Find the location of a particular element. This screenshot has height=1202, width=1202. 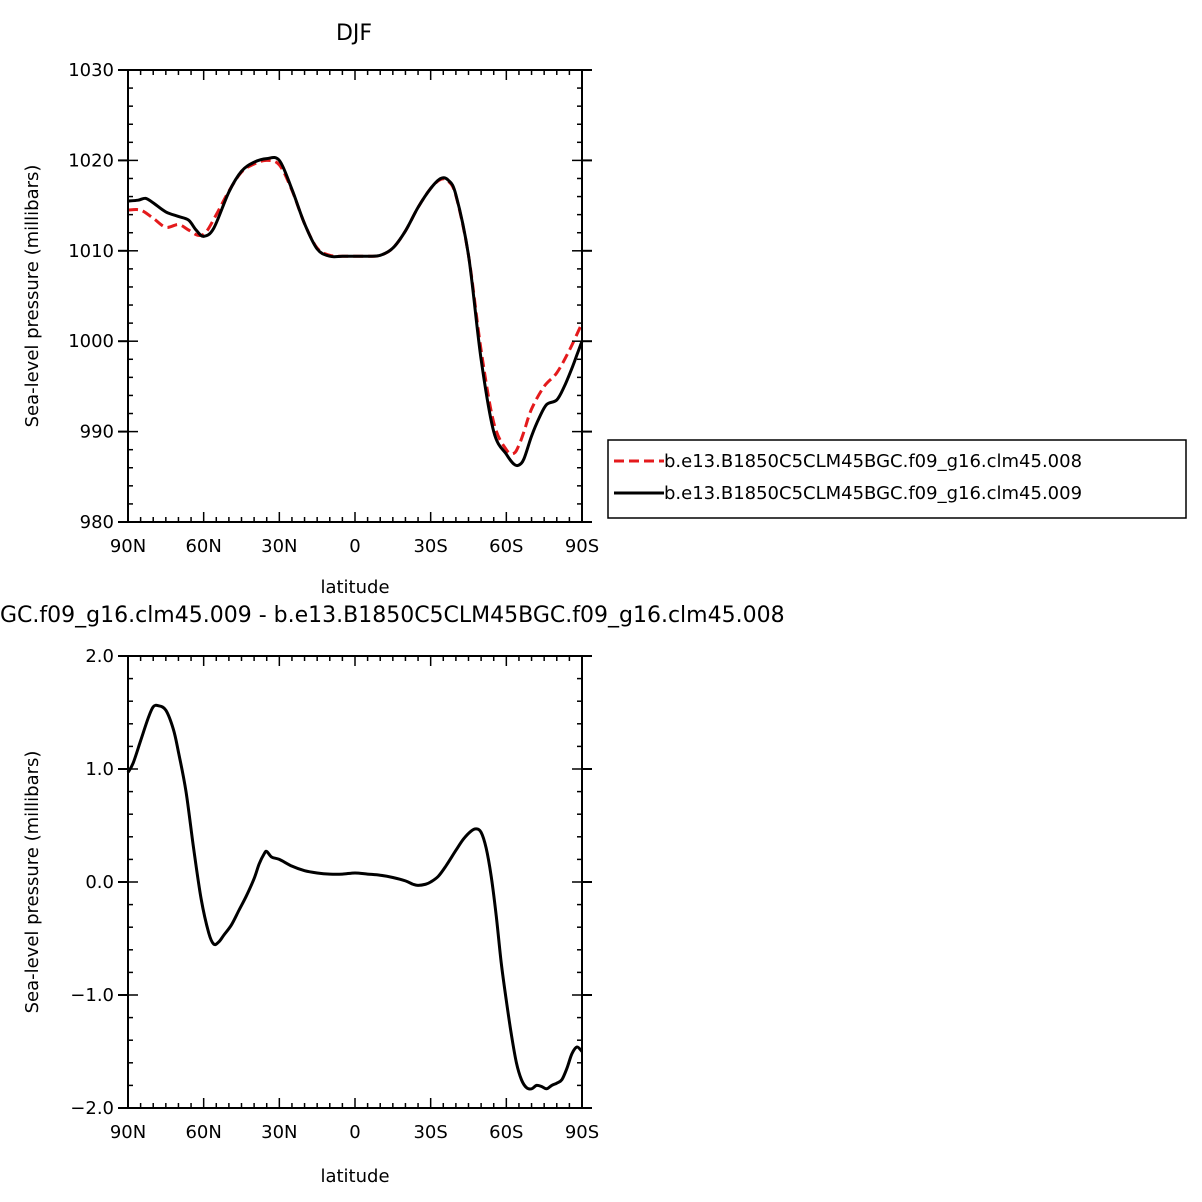

bottom-y-tick-label: −1.0 is located at coordinates (92, 995).